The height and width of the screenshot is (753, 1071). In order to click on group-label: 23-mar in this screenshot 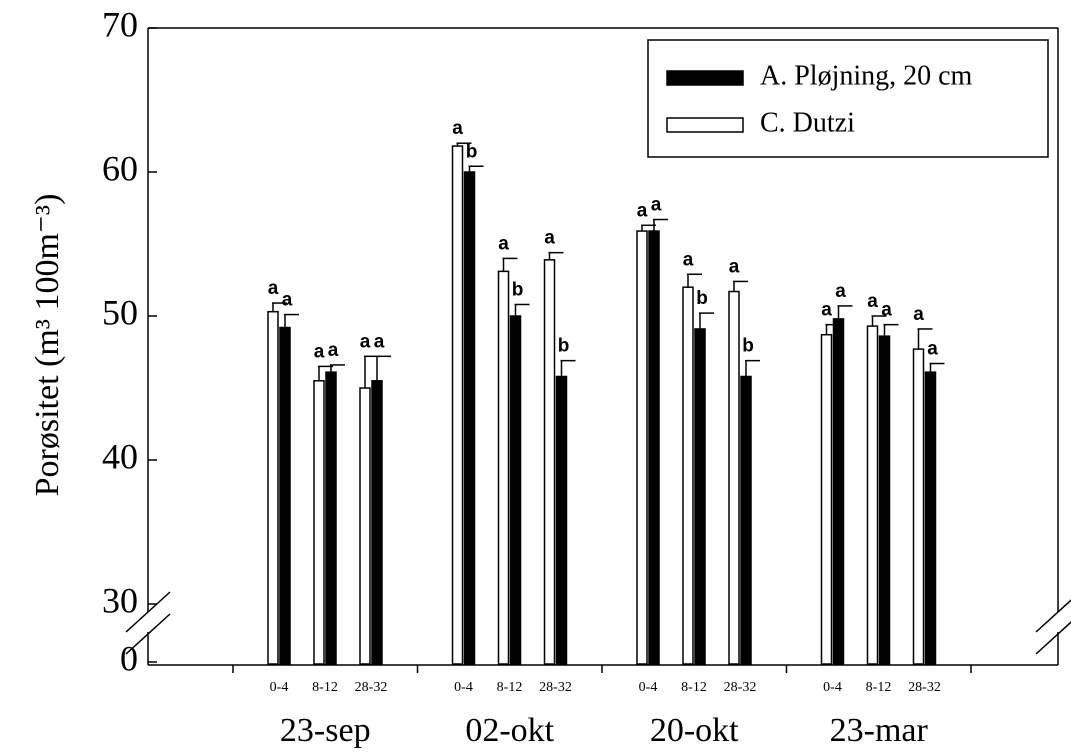, I will do `click(879, 730)`.